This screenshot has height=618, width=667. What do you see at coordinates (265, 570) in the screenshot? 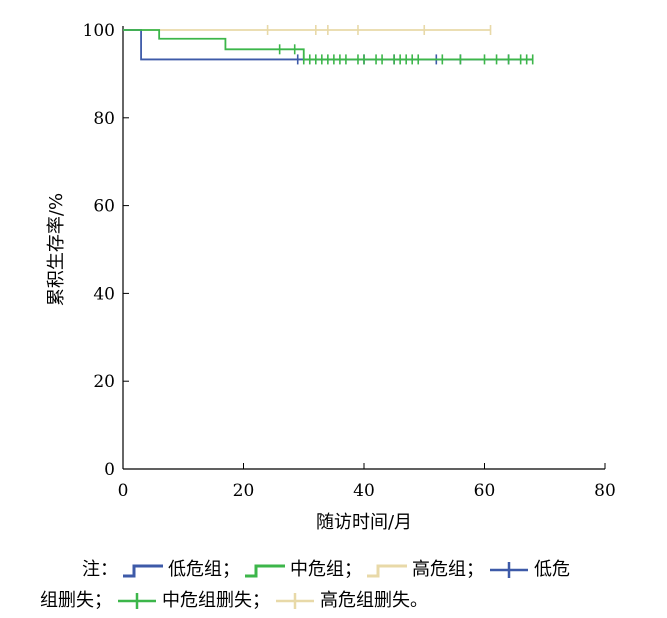
I see `mid-risk-line-key` at bounding box center [265, 570].